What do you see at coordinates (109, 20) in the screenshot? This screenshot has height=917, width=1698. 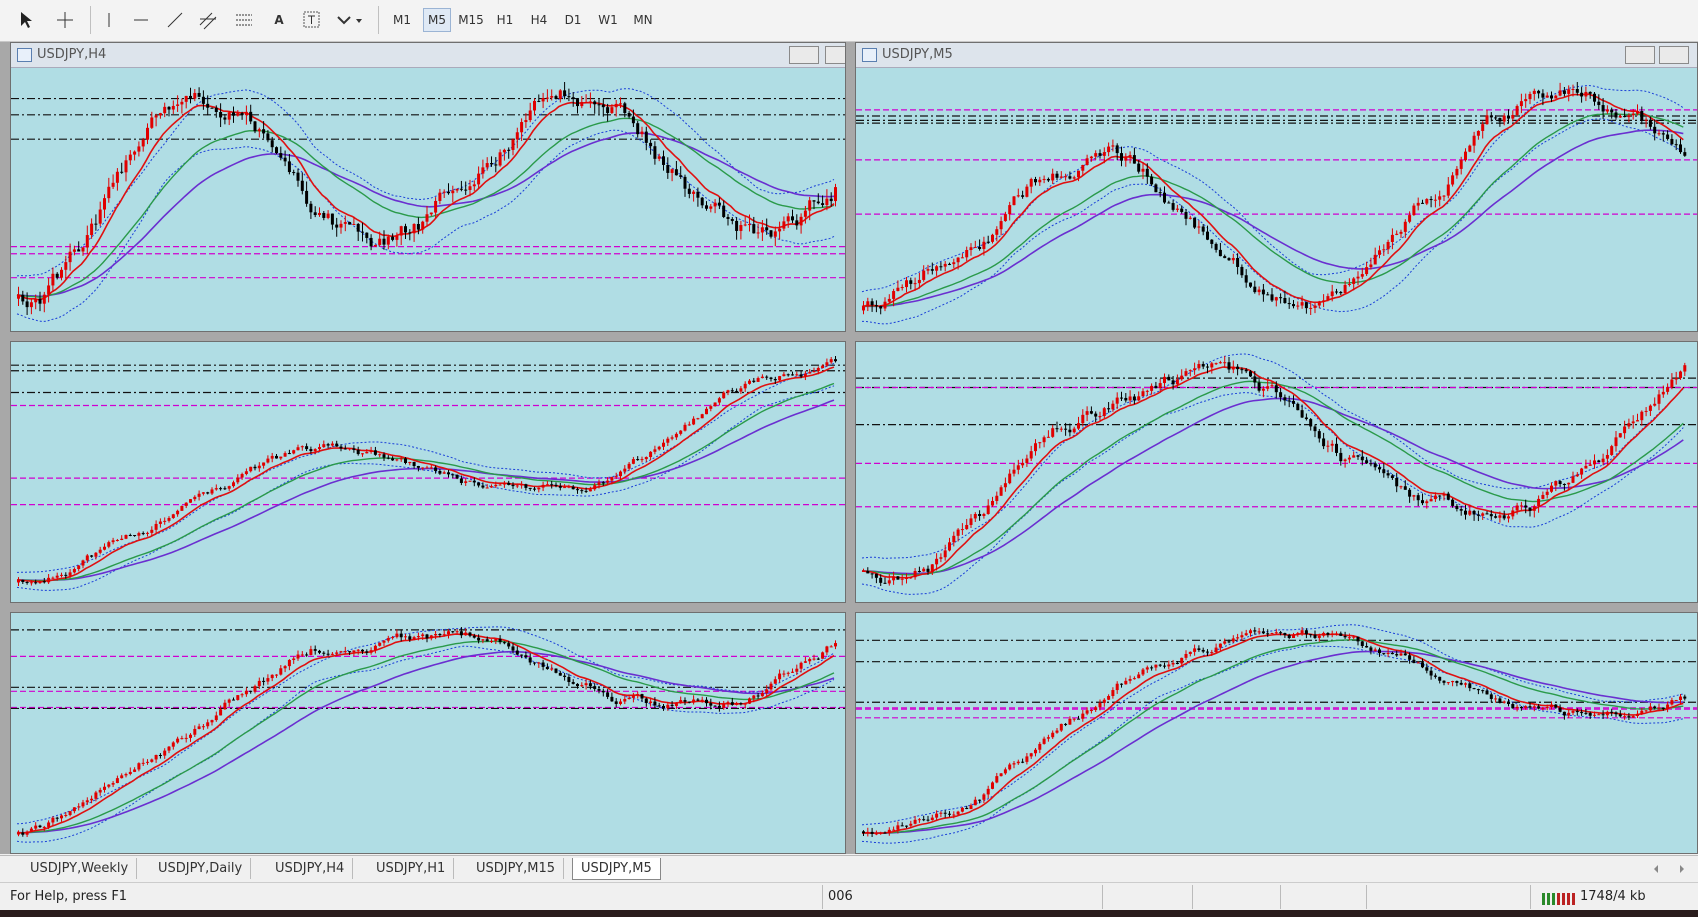 I see `vline-tool` at bounding box center [109, 20].